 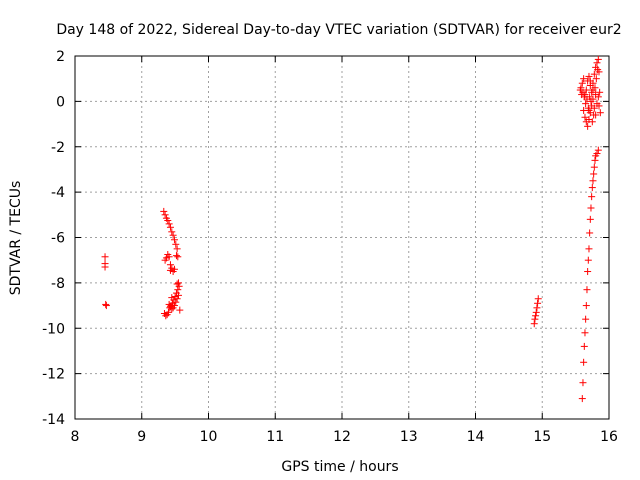 What do you see at coordinates (58, 148) in the screenshot?
I see `y-tick-label: -2` at bounding box center [58, 148].